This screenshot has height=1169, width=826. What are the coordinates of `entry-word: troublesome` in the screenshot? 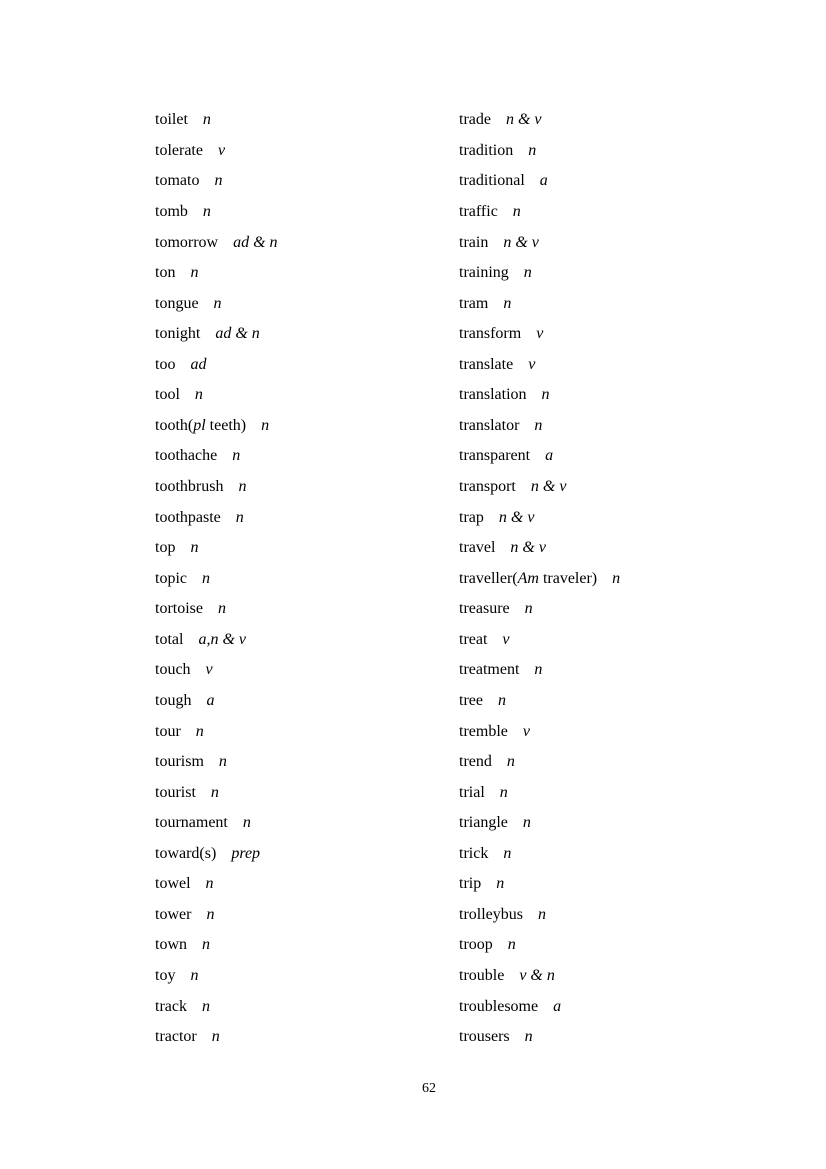 It's located at (499, 1006).